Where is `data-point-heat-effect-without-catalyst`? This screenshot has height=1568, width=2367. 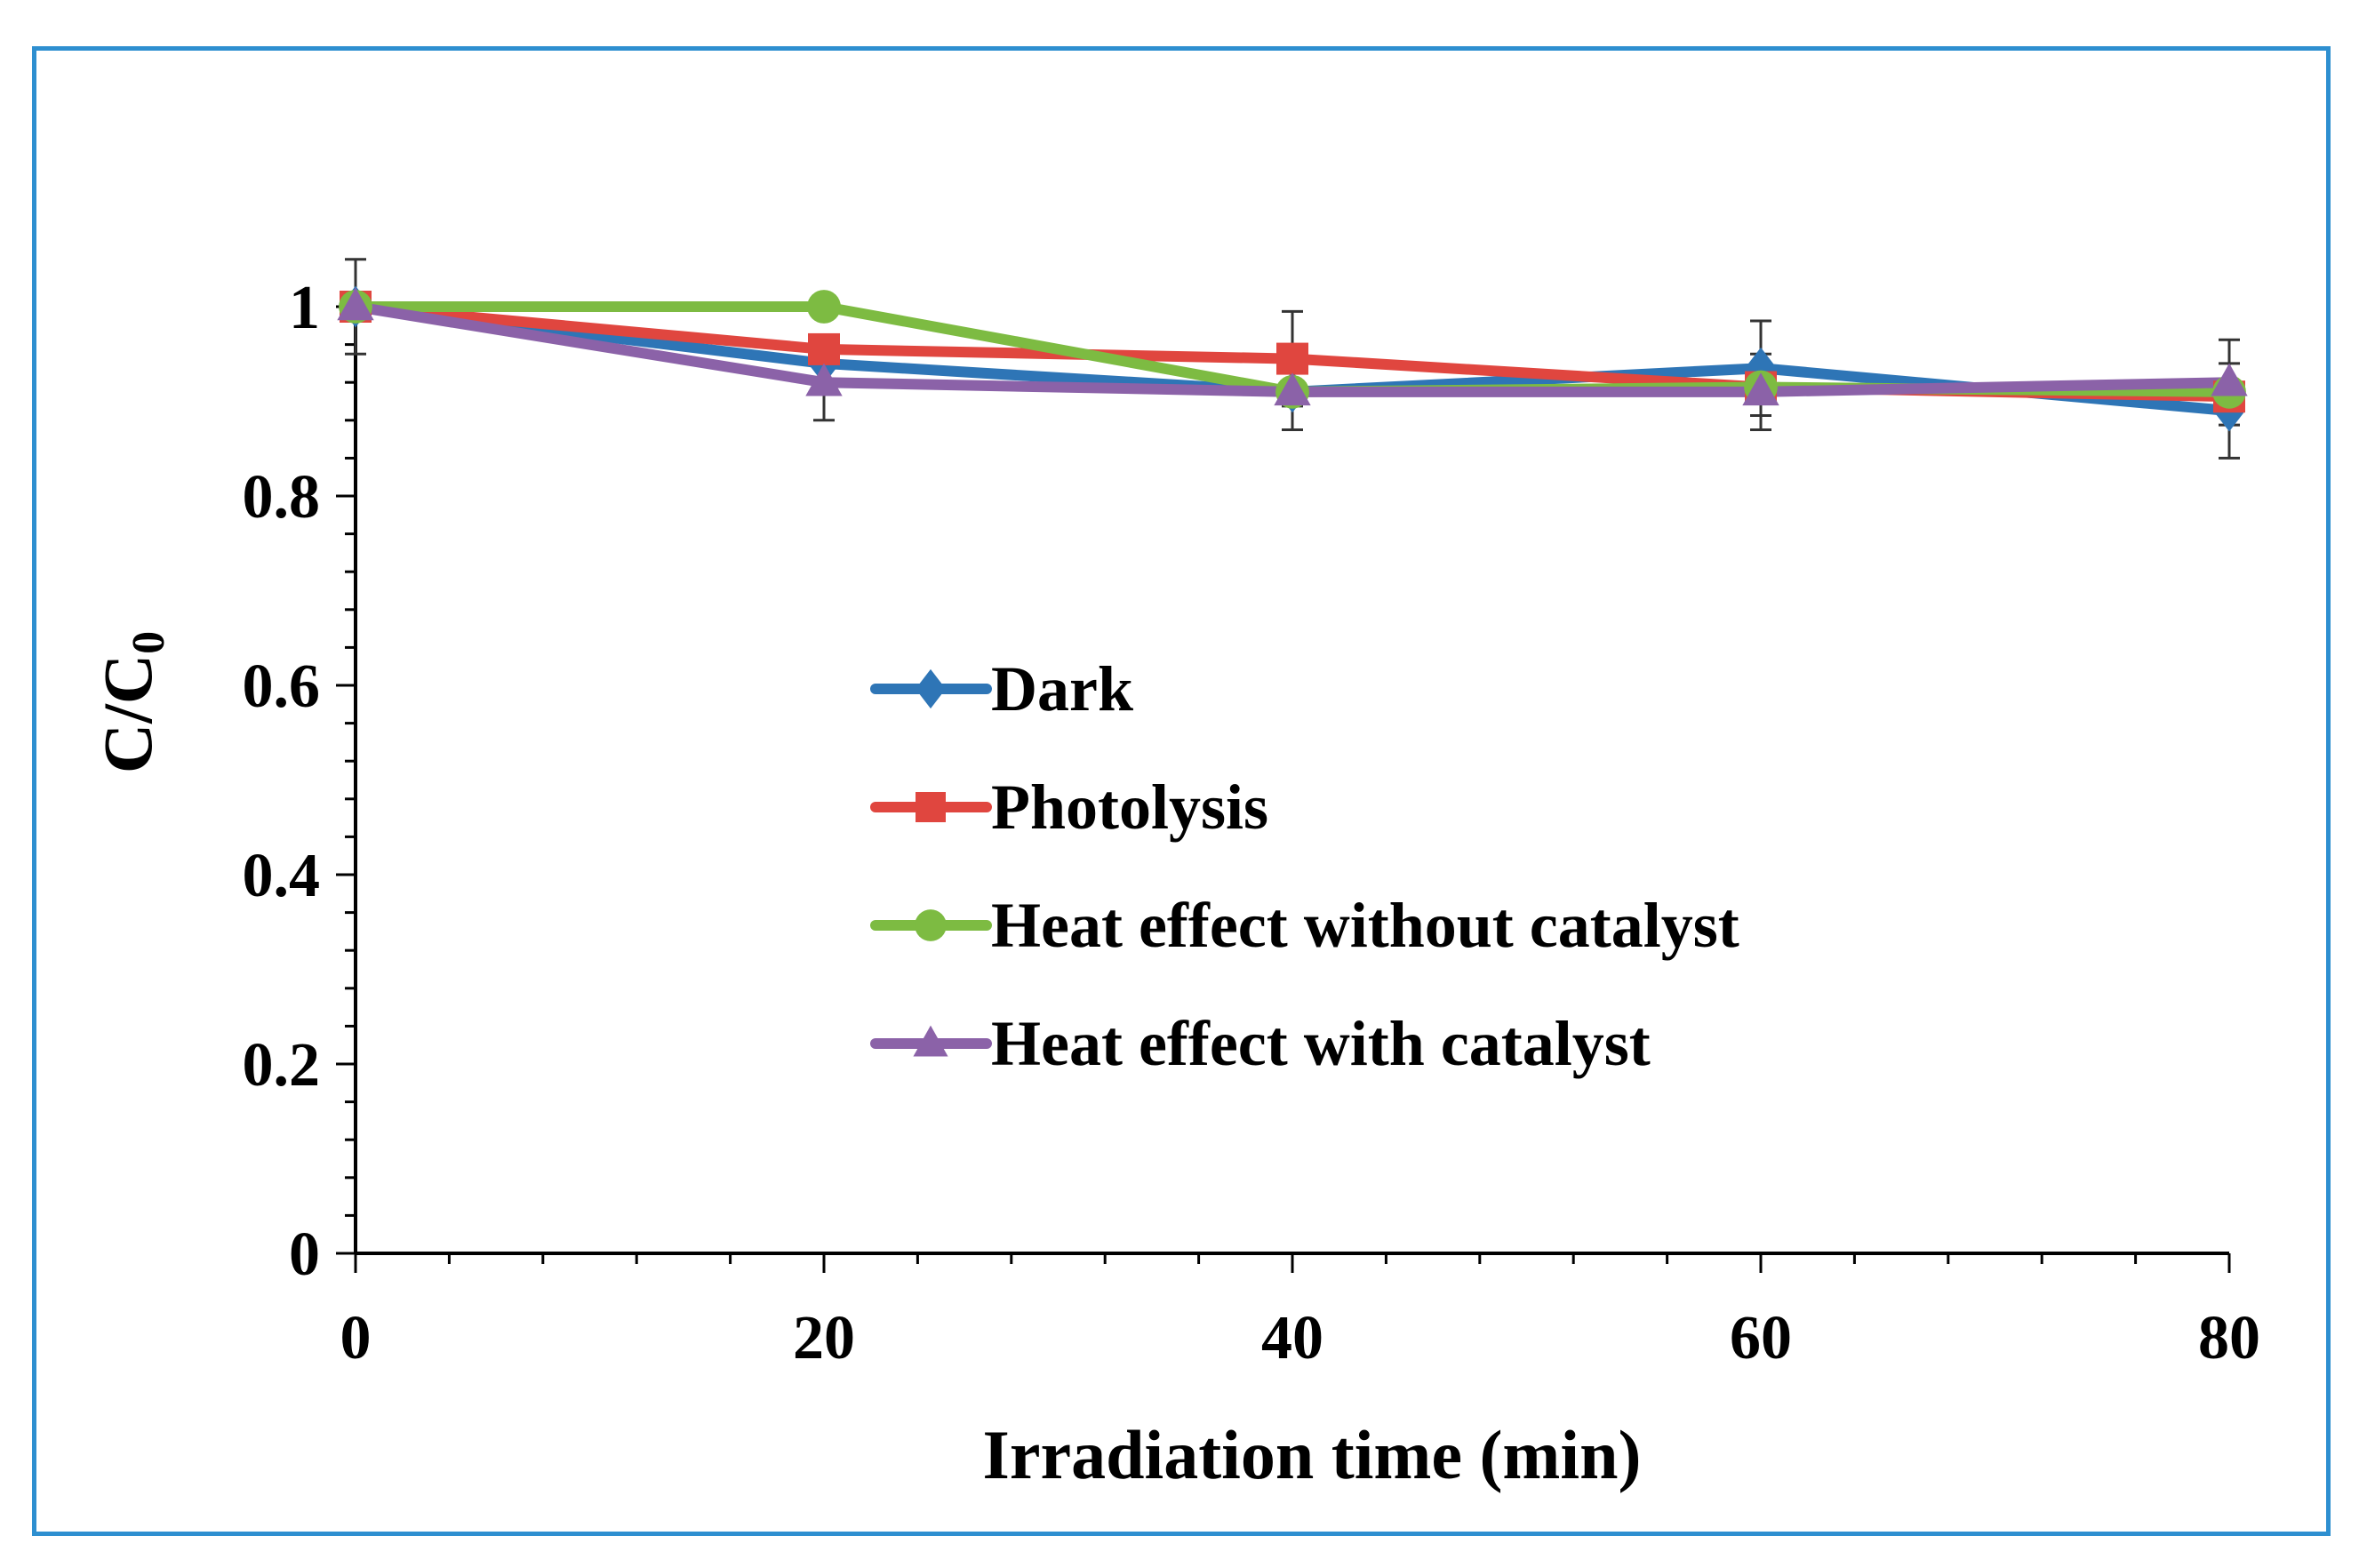 data-point-heat-effect-without-catalyst is located at coordinates (824, 307).